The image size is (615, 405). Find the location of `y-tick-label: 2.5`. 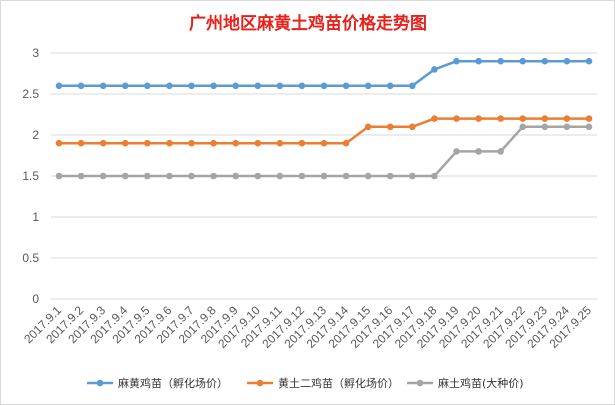

y-tick-label: 2.5 is located at coordinates (30, 94).